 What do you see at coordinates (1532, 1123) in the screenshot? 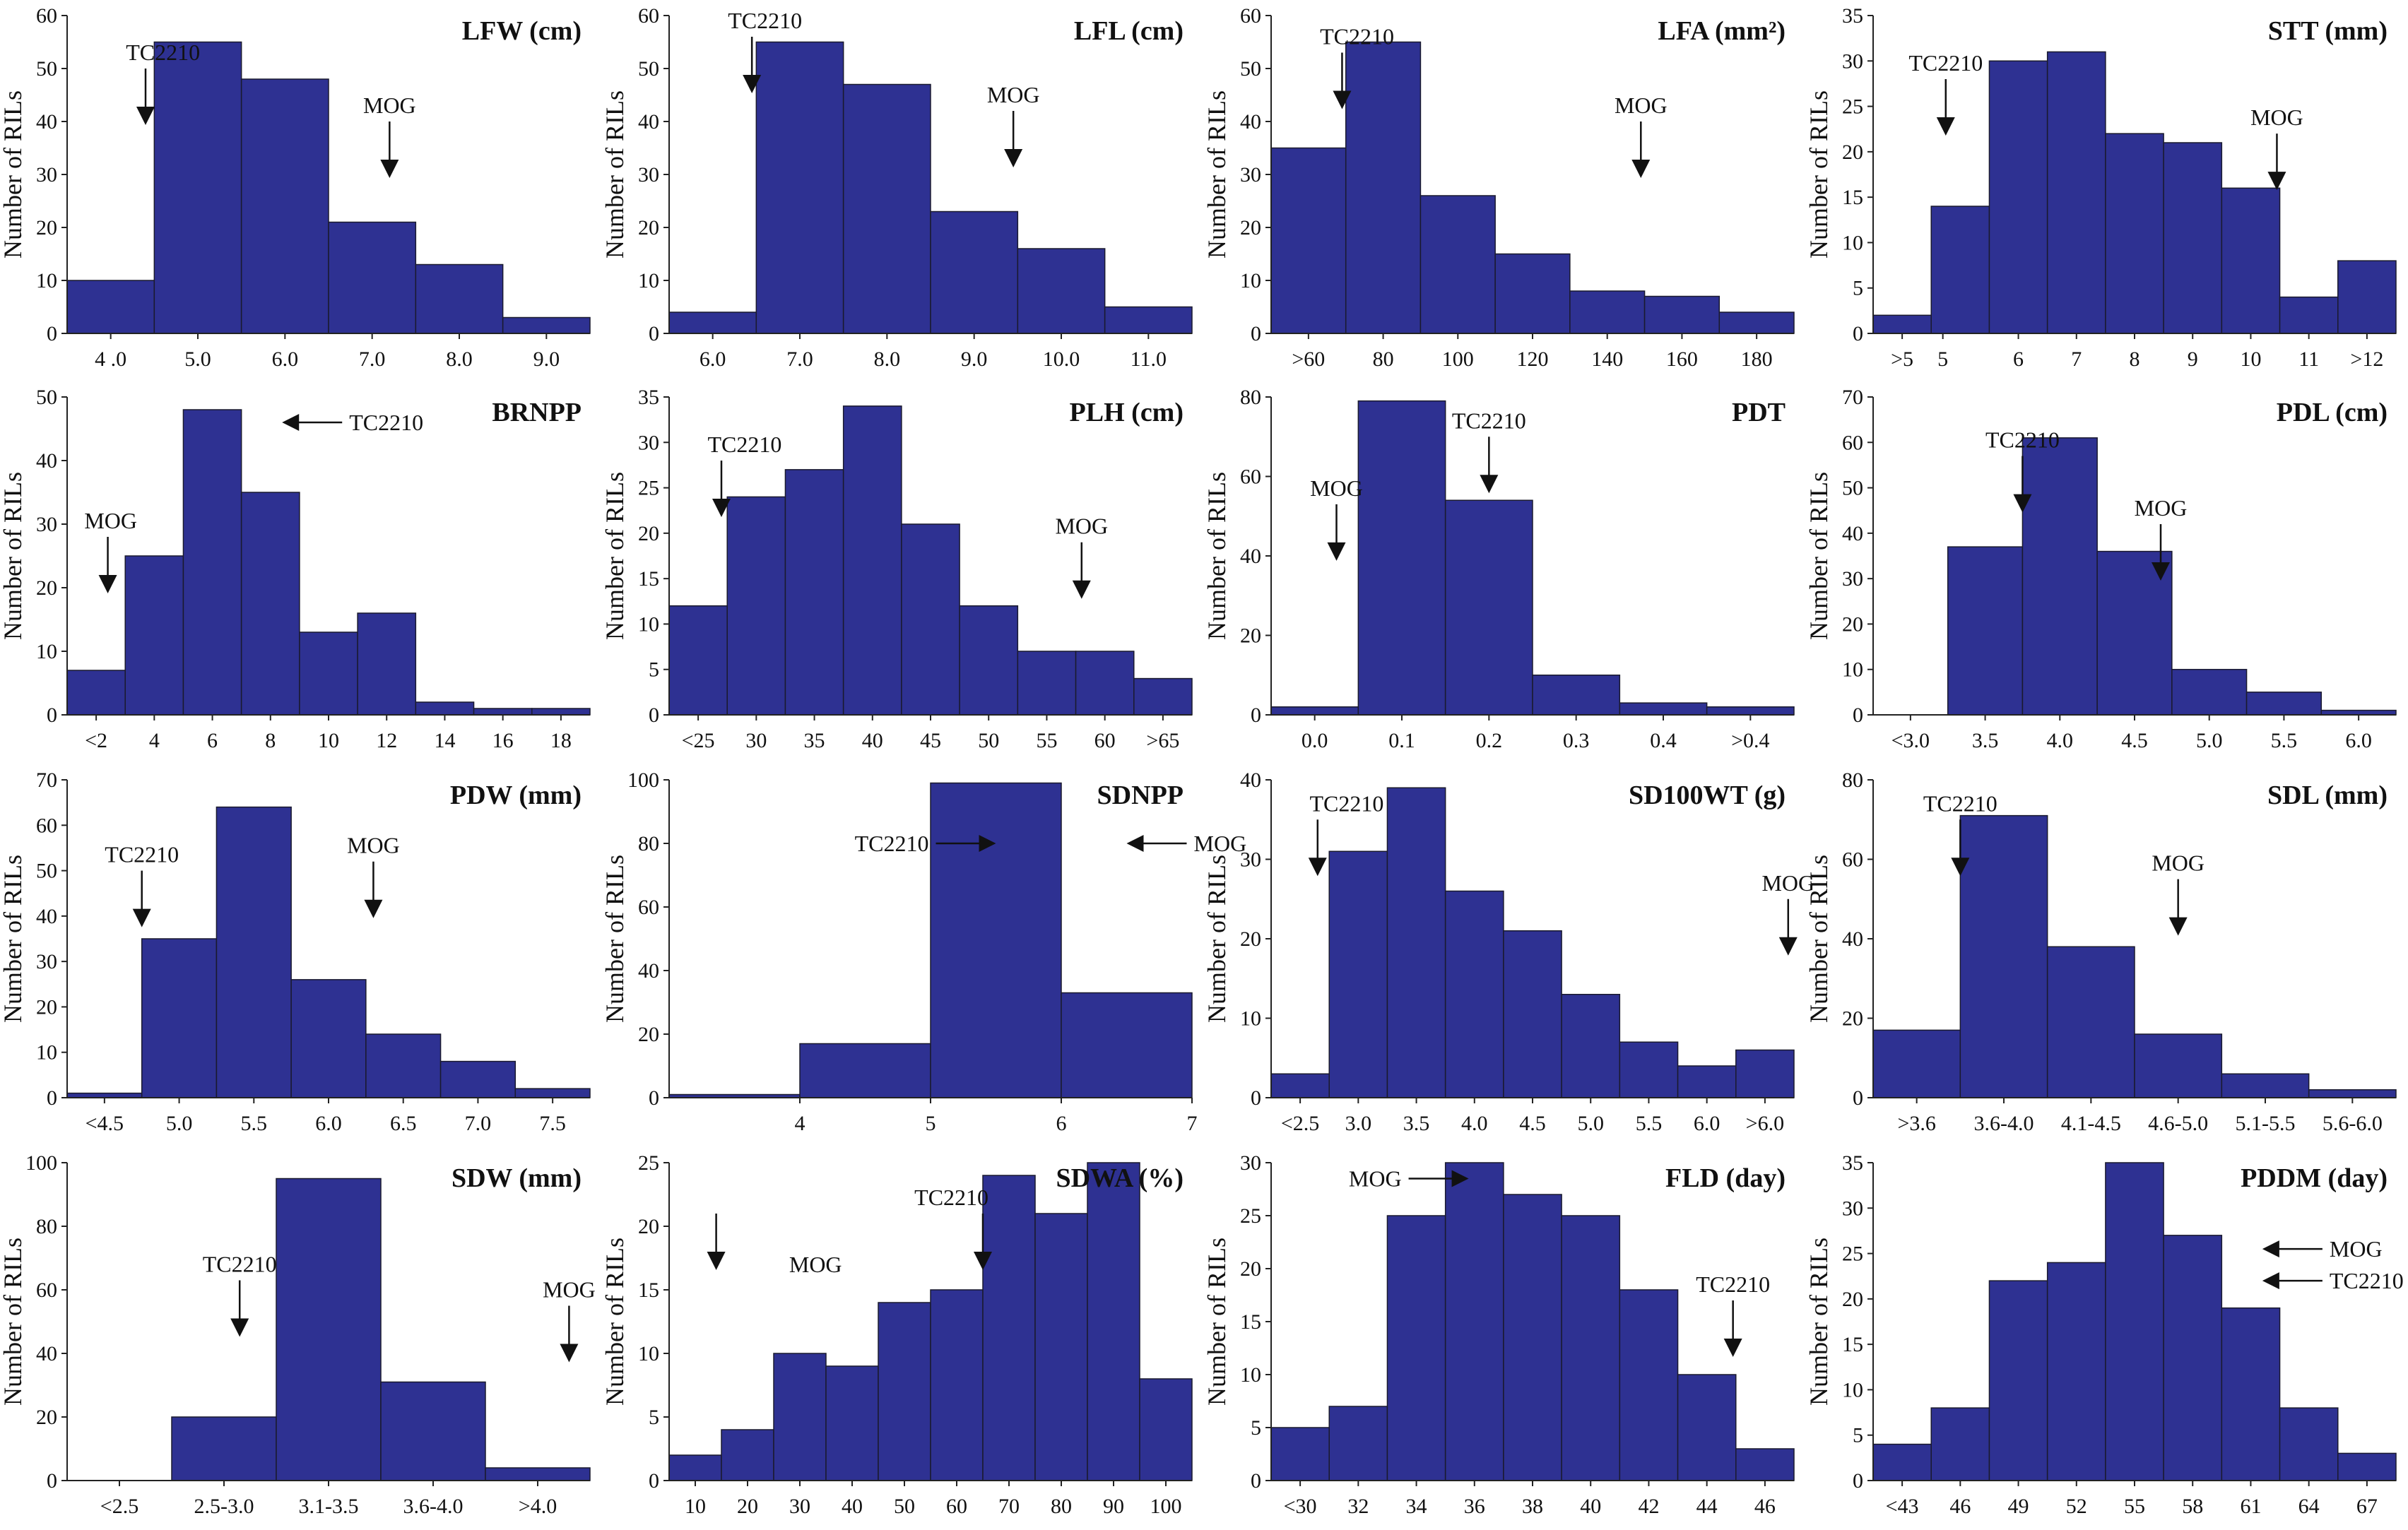
I see `x-tick-label: 4.5` at bounding box center [1532, 1123].